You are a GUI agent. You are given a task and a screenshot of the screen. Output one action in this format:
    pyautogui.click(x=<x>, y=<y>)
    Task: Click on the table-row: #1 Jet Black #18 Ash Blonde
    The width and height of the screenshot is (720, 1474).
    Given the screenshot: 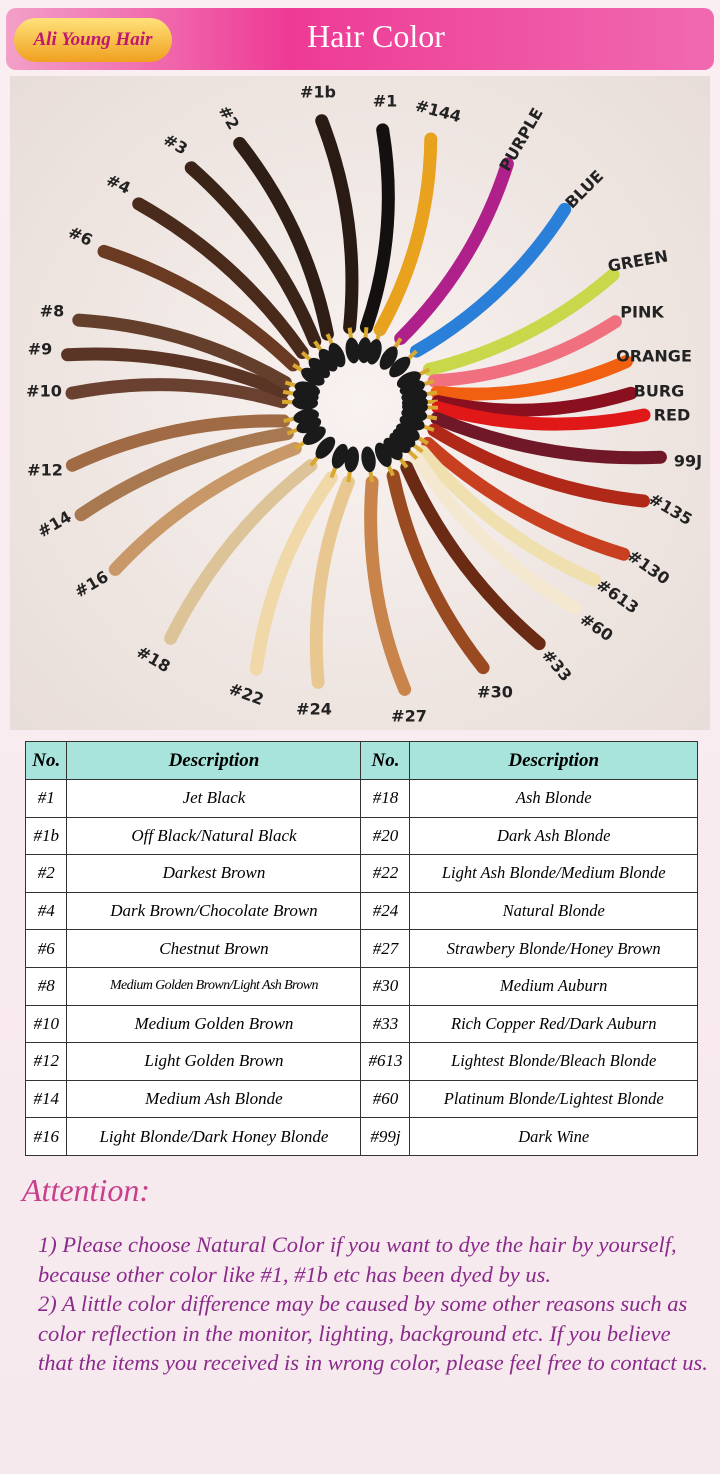 What is the action you would take?
    pyautogui.click(x=361, y=798)
    